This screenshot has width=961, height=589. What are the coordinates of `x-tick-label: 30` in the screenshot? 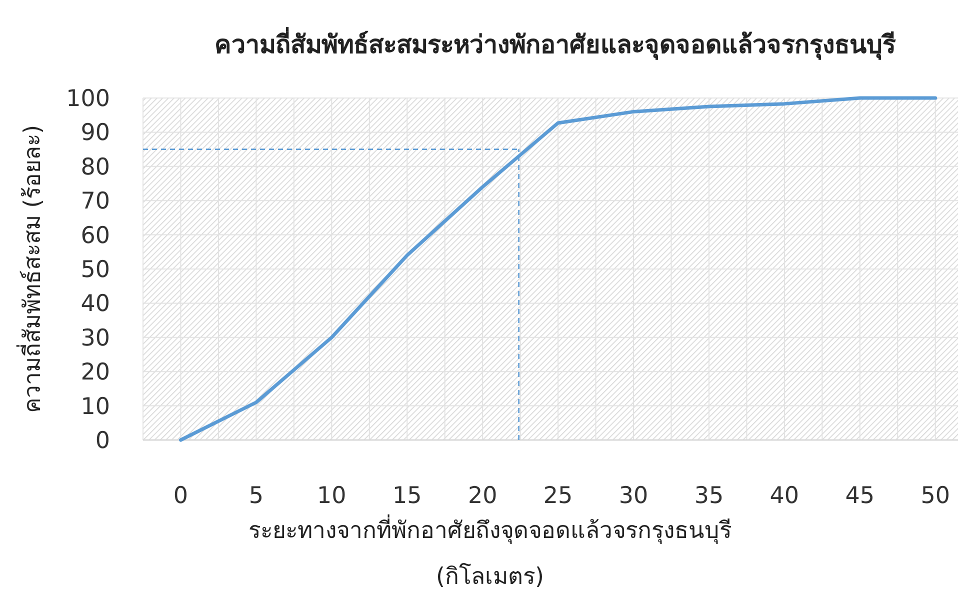 It's located at (633, 496).